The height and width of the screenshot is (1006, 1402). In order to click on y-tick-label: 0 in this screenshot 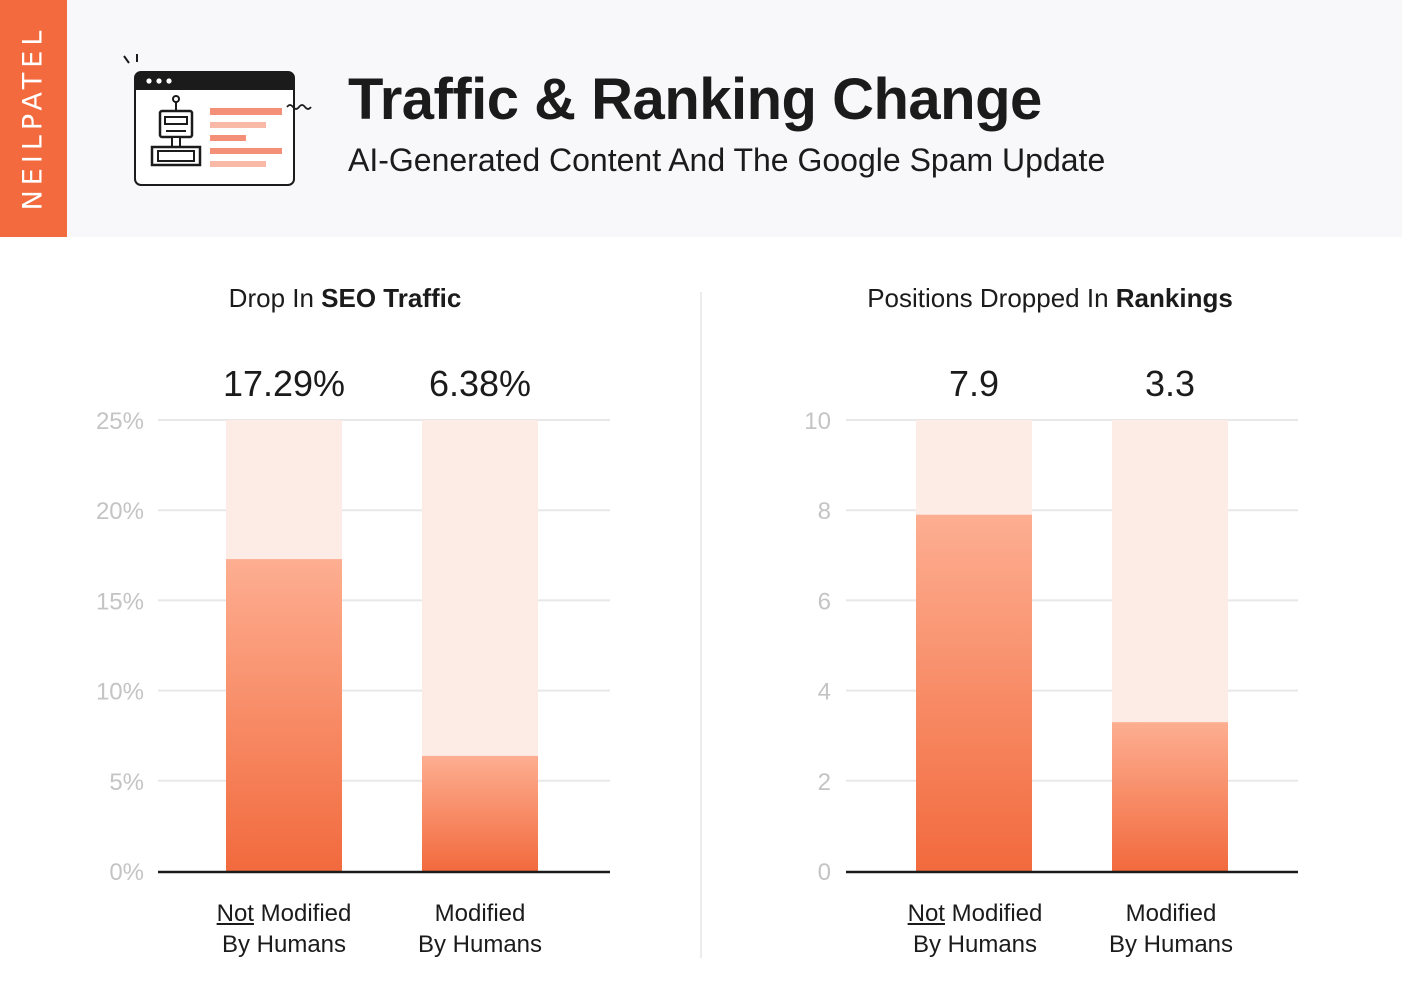, I will do `click(824, 872)`.